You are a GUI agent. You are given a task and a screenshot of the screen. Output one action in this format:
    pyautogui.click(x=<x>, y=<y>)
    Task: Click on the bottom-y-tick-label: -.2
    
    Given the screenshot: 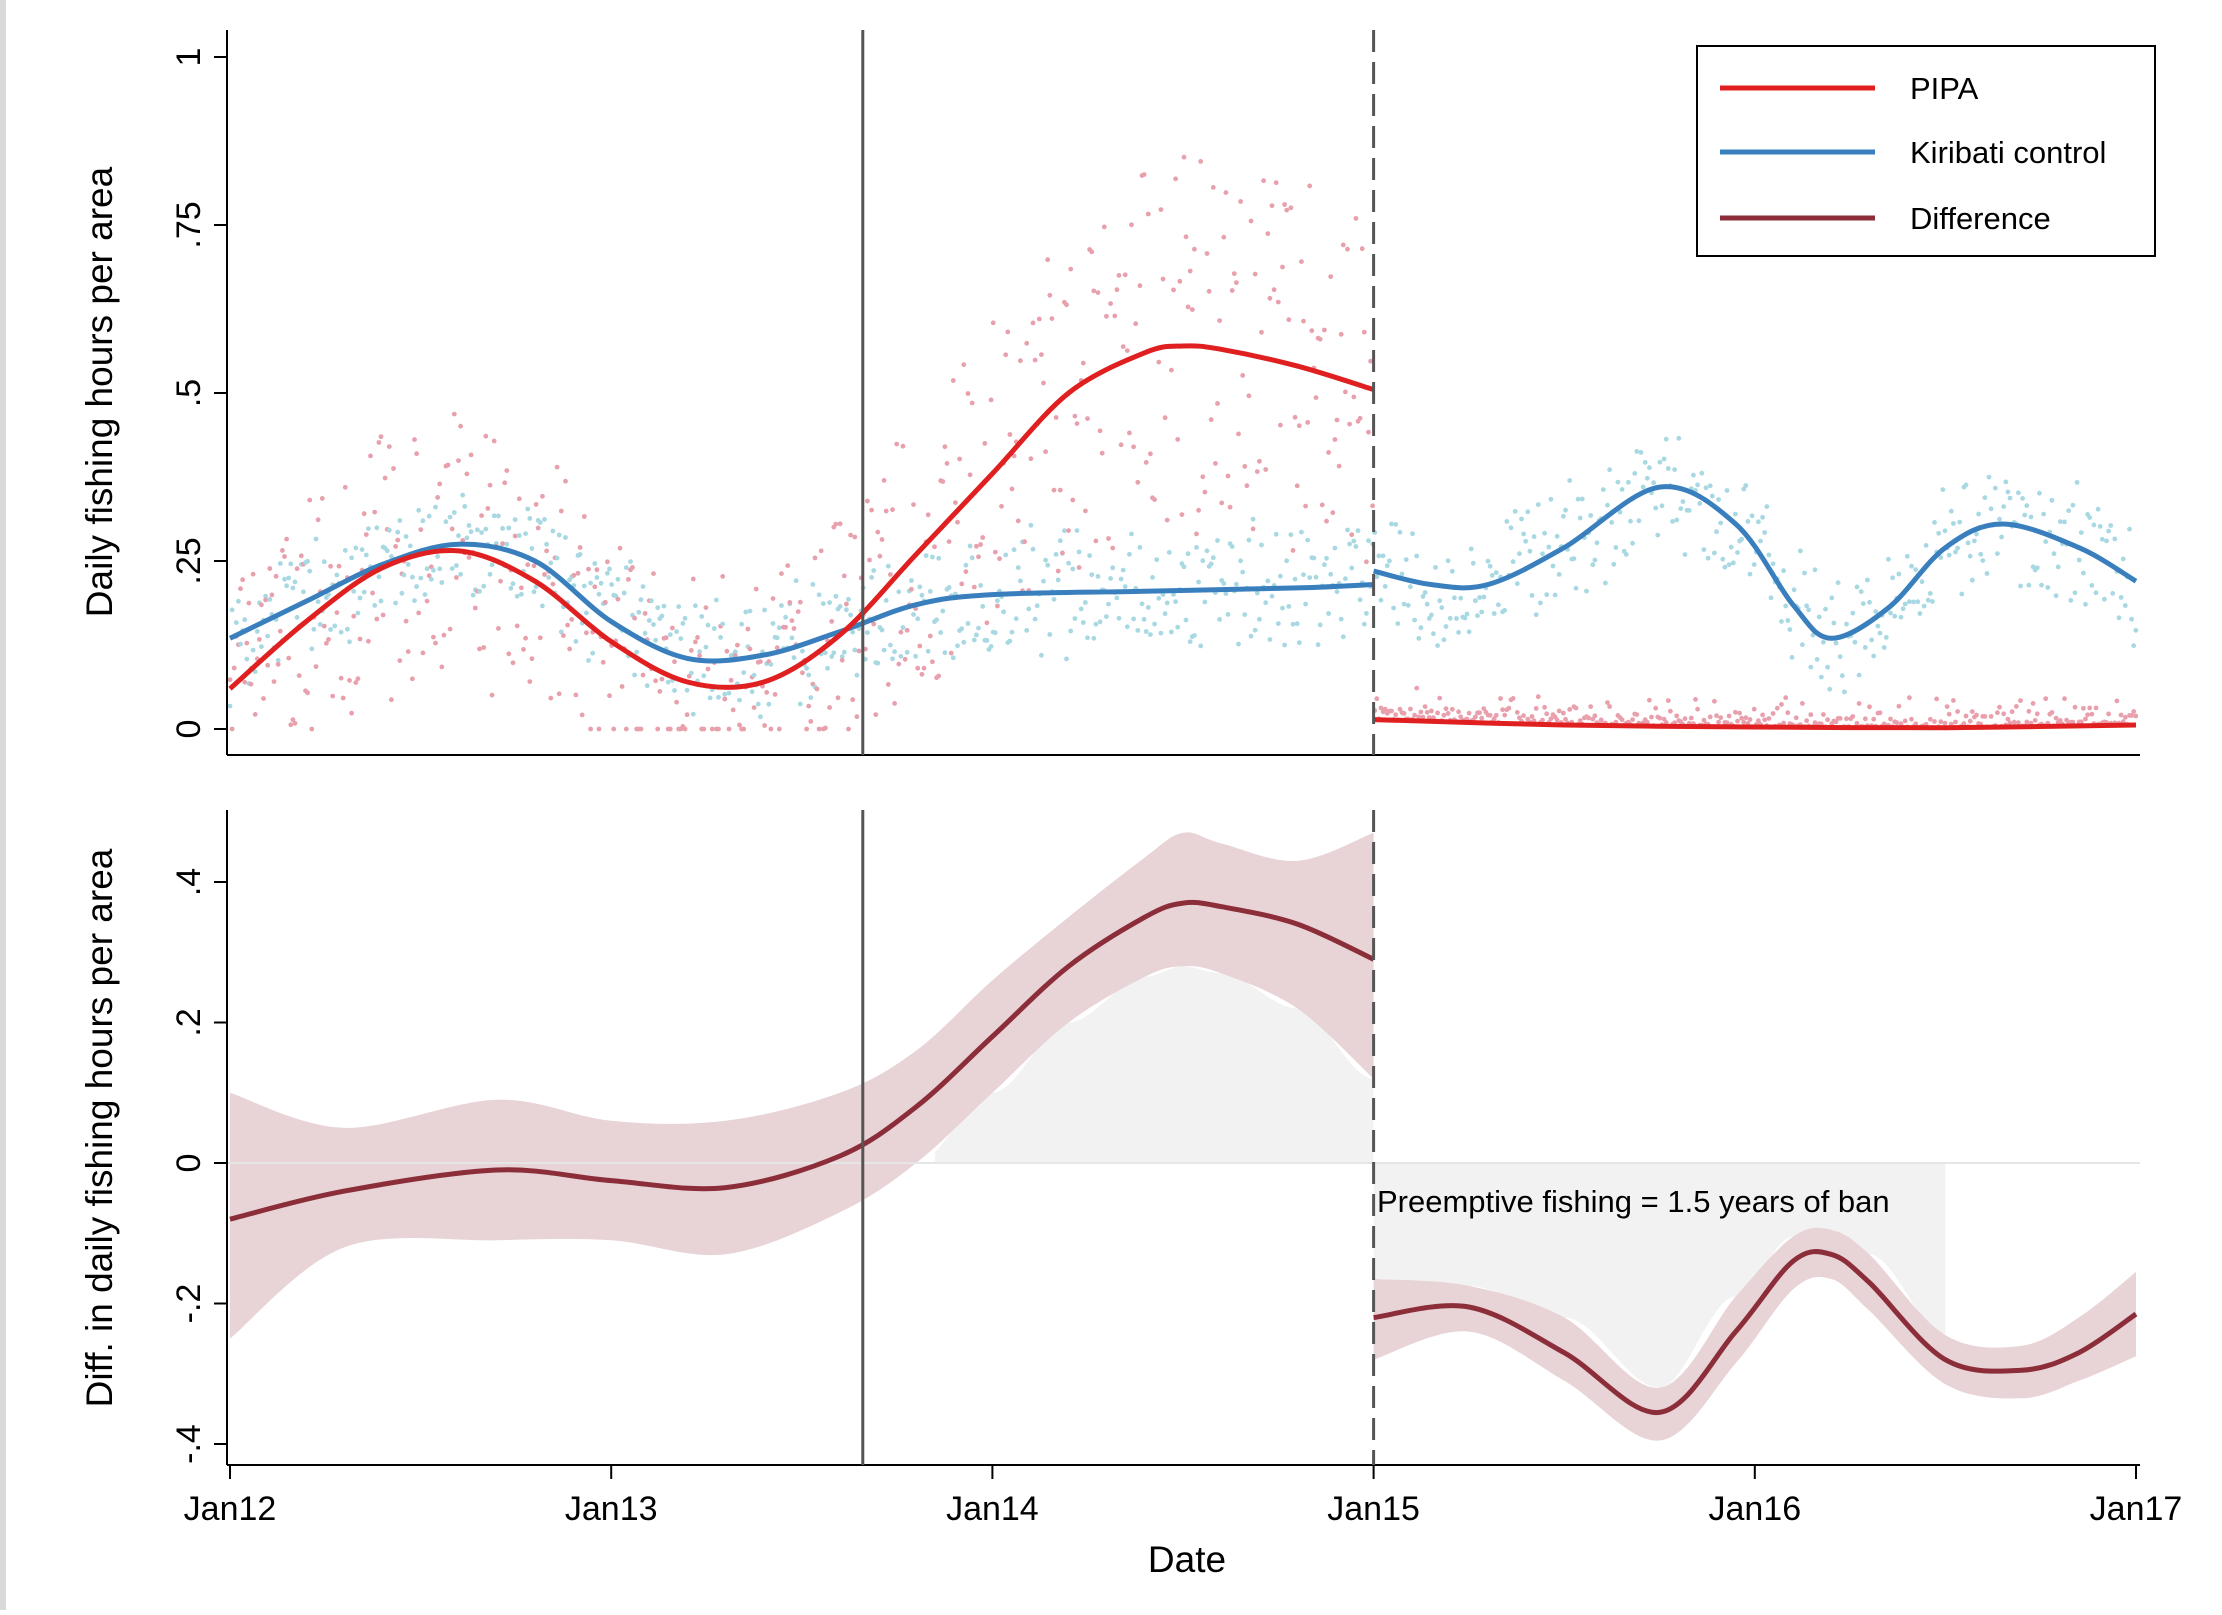 What is the action you would take?
    pyautogui.click(x=189, y=1304)
    